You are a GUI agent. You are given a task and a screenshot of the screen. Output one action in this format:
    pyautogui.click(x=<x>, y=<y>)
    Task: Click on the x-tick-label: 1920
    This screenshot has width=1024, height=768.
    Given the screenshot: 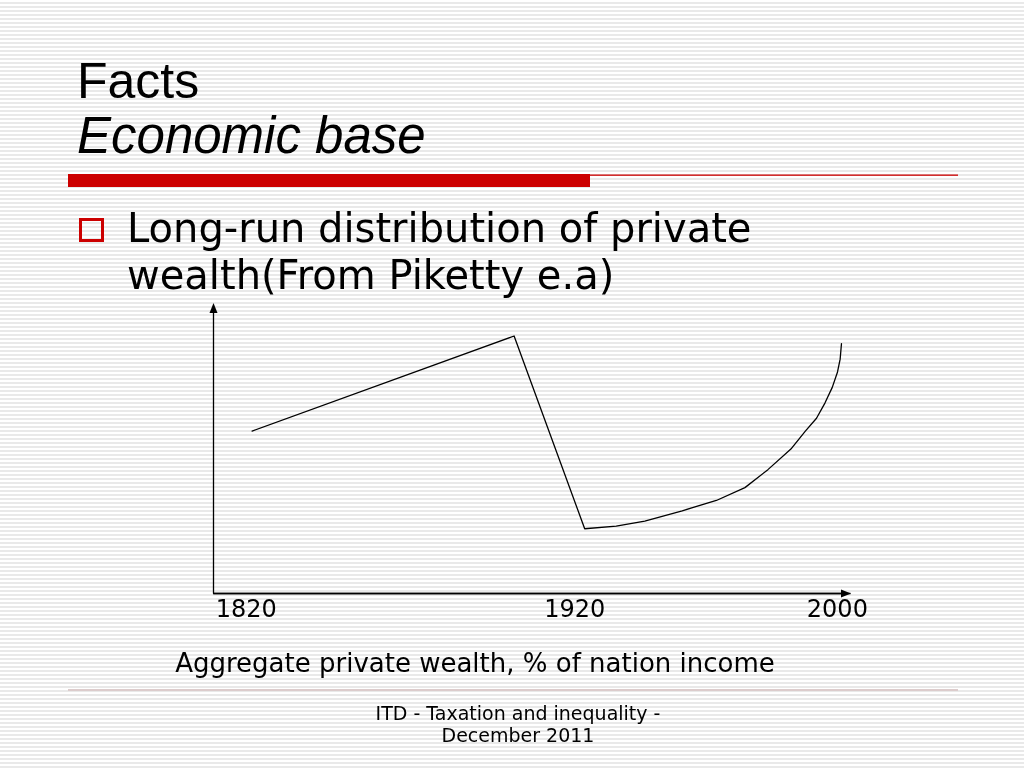 What is the action you would take?
    pyautogui.click(x=575, y=608)
    